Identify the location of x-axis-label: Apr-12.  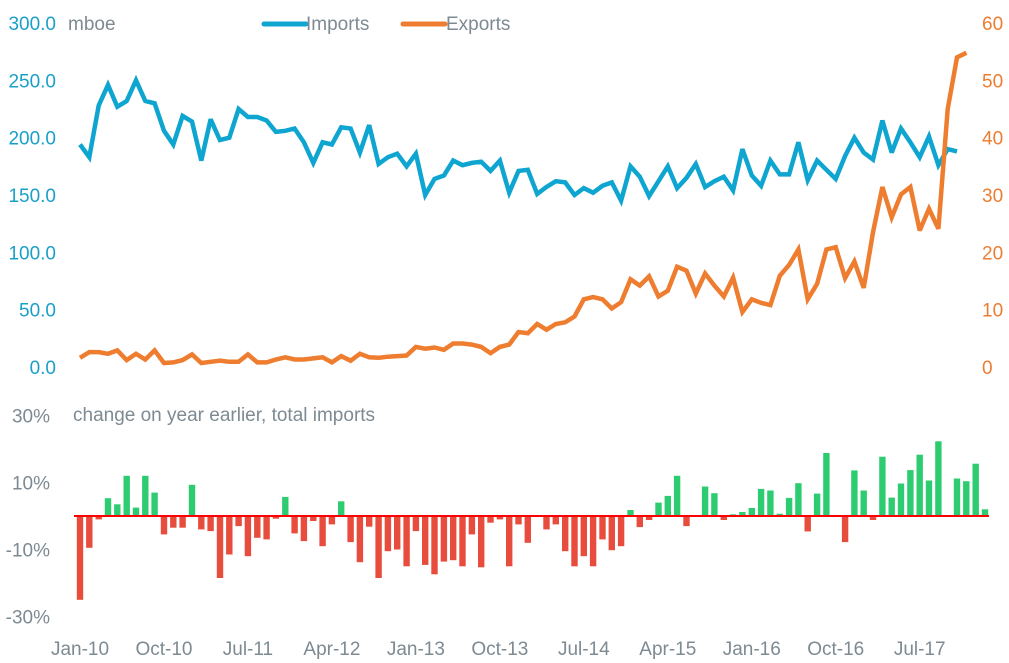
(331, 649).